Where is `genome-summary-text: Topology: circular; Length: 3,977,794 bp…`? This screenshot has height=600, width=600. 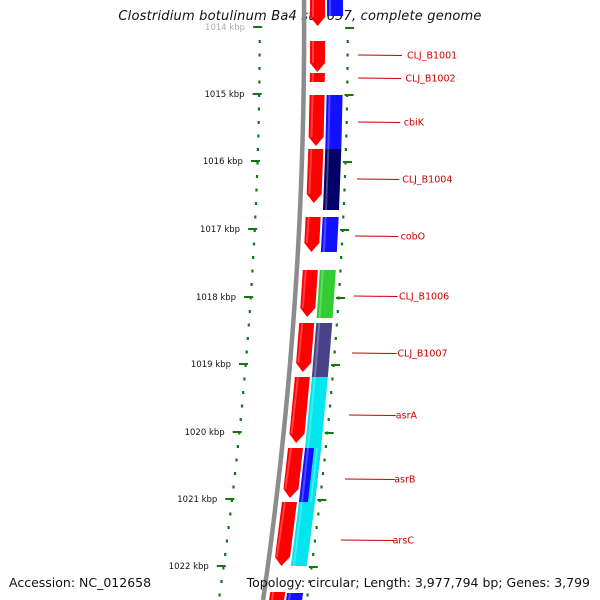
genome-summary-text: Topology: circular; Length: 3,977,794 bp… is located at coordinates (418, 582).